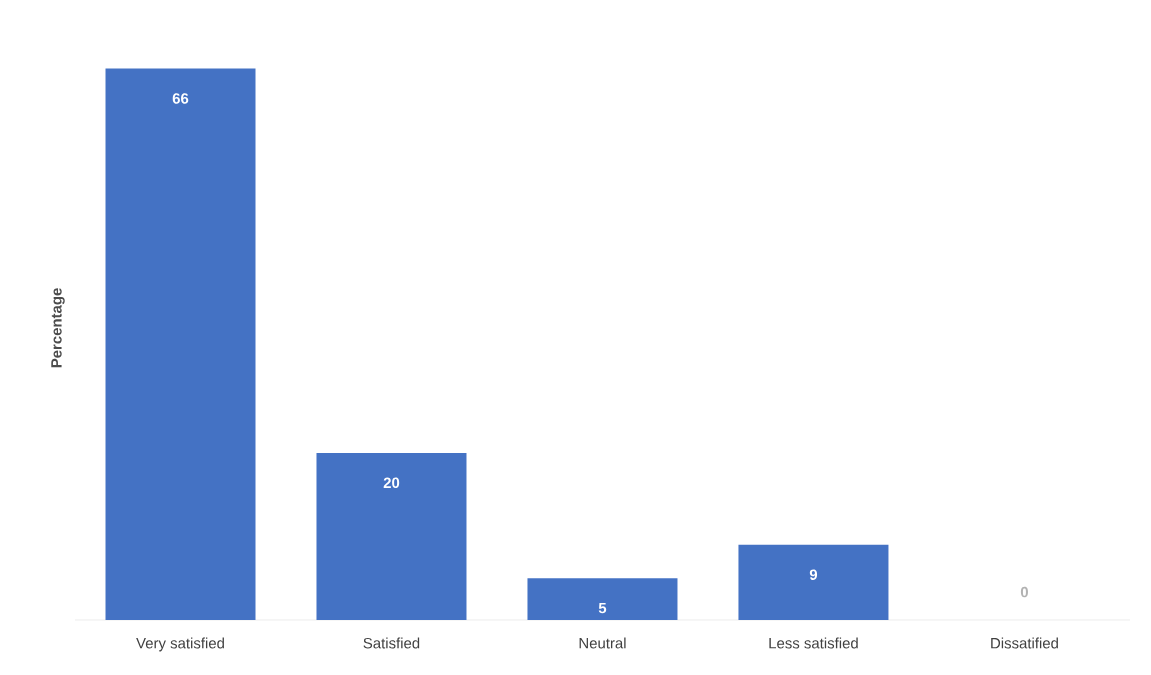 This screenshot has width=1151, height=675. What do you see at coordinates (180, 644) in the screenshot?
I see `x-tick-label: Very satisfied` at bounding box center [180, 644].